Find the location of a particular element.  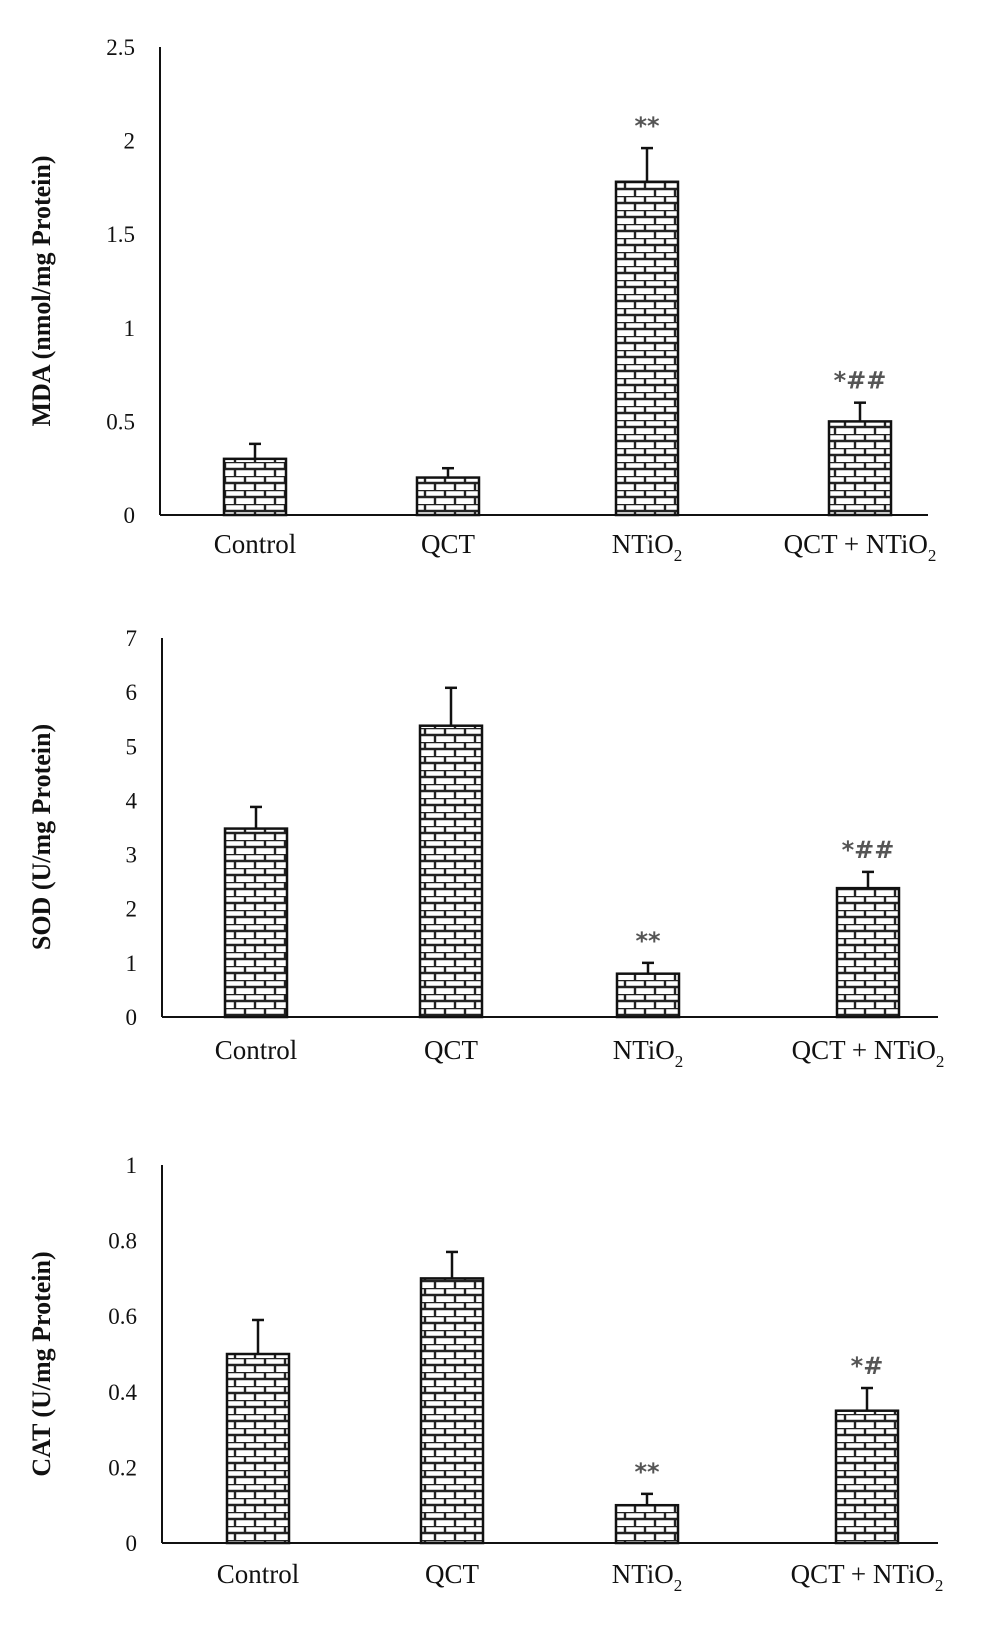

y-tick-label: 0.4 is located at coordinates (122, 1392).